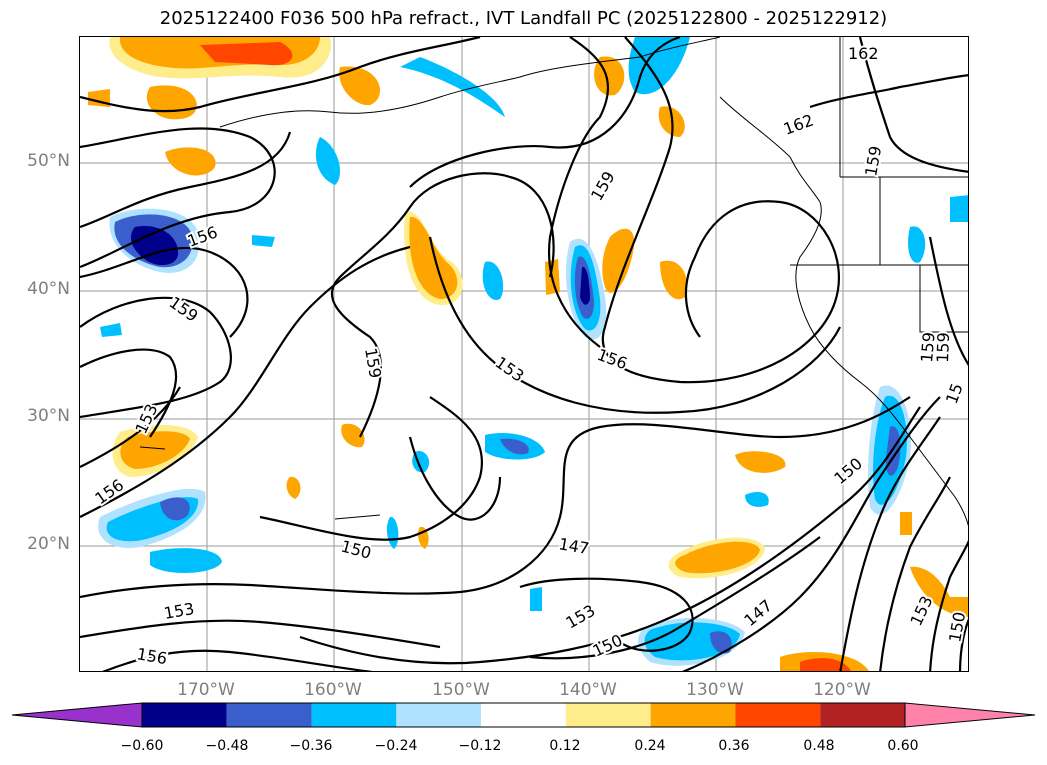 The width and height of the screenshot is (1047, 765). Describe the element at coordinates (650, 746) in the screenshot. I see `colorbar-tick: 0.24` at that location.